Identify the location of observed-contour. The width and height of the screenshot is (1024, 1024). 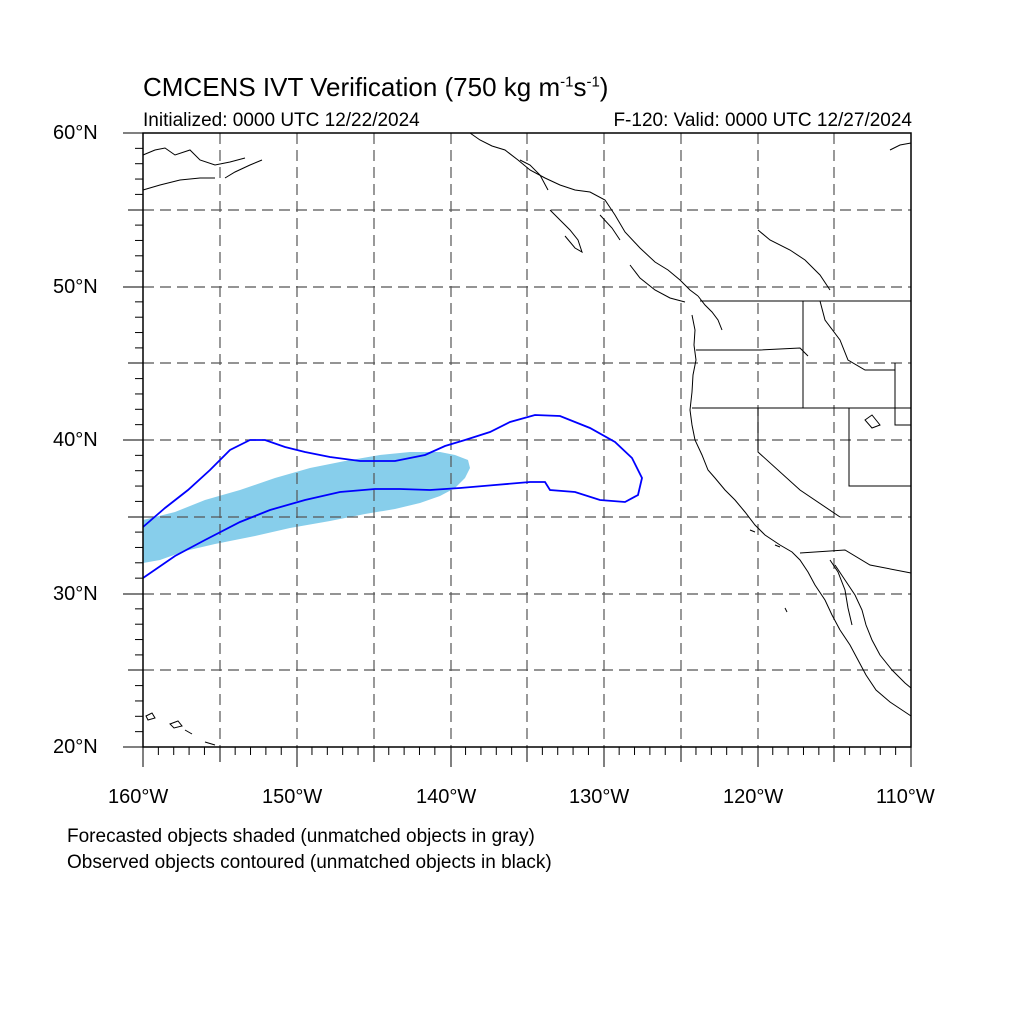
(392, 496).